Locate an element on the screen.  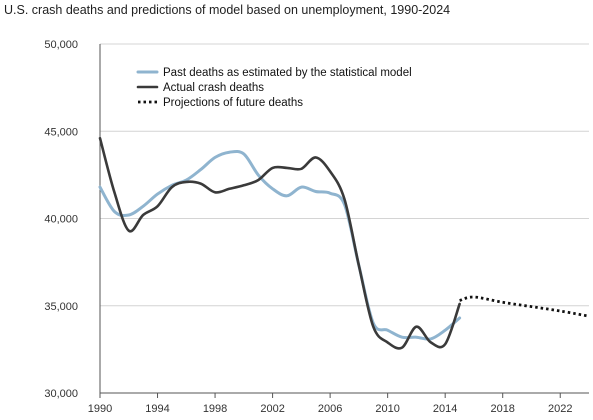
y-tick-label: 45,000 is located at coordinates (61, 132).